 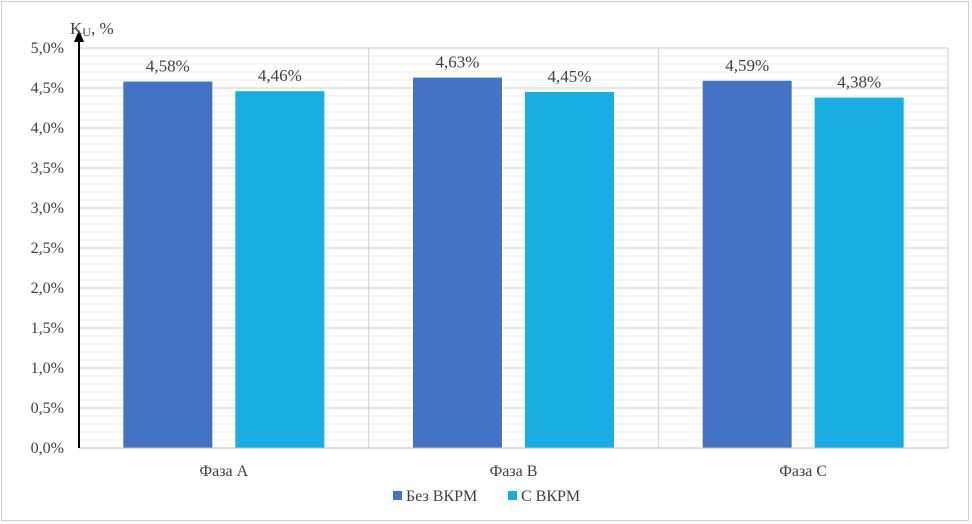 I want to click on x-category-labels: Фаза А Фаза В Фаза С, so click(x=513, y=471).